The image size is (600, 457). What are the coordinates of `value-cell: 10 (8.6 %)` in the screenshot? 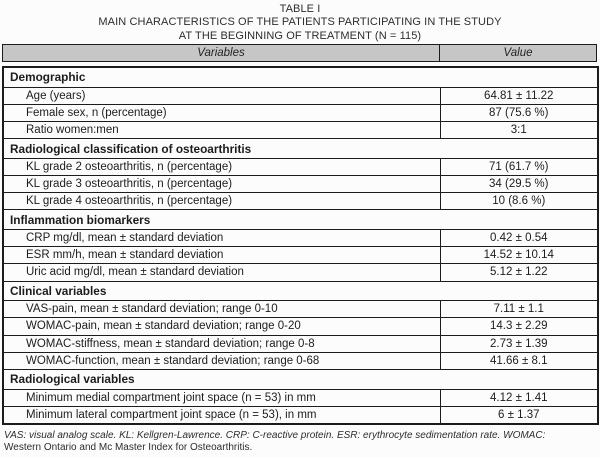 It's located at (519, 201).